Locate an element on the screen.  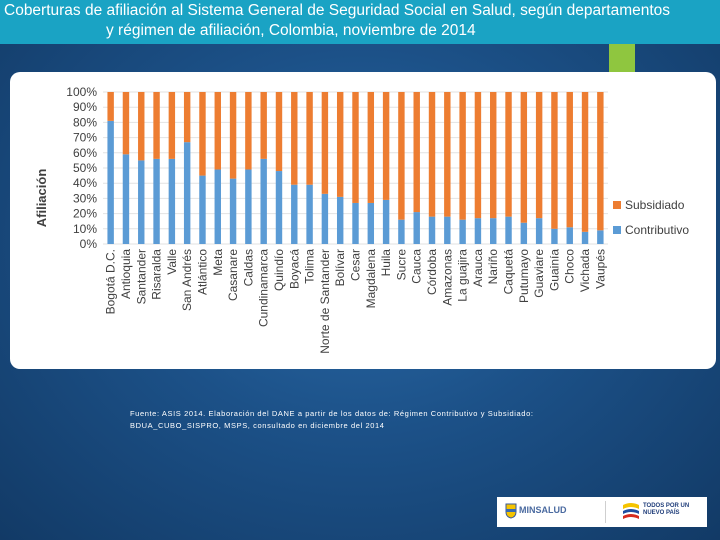
legend-label-subsidiado: Subsidiado is located at coordinates (655, 205).